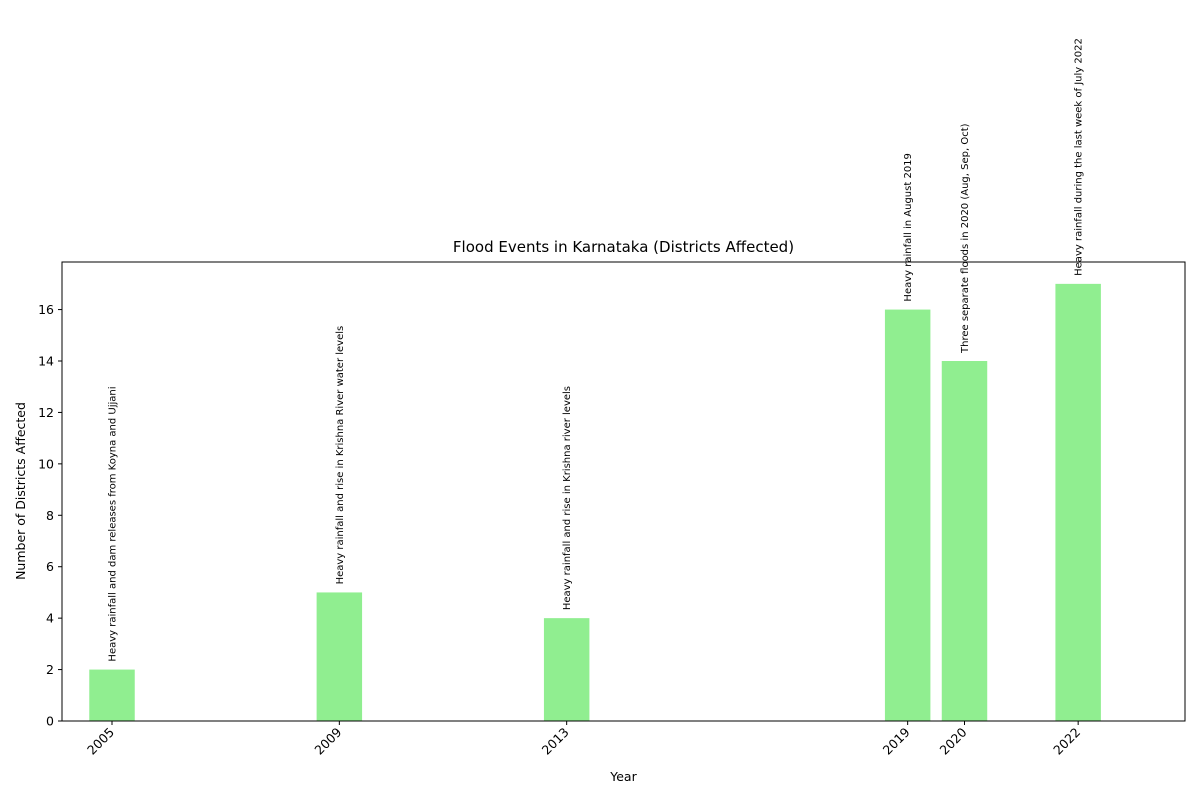 The width and height of the screenshot is (1200, 800). What do you see at coordinates (623, 776) in the screenshot?
I see `x-axis-label: Year` at bounding box center [623, 776].